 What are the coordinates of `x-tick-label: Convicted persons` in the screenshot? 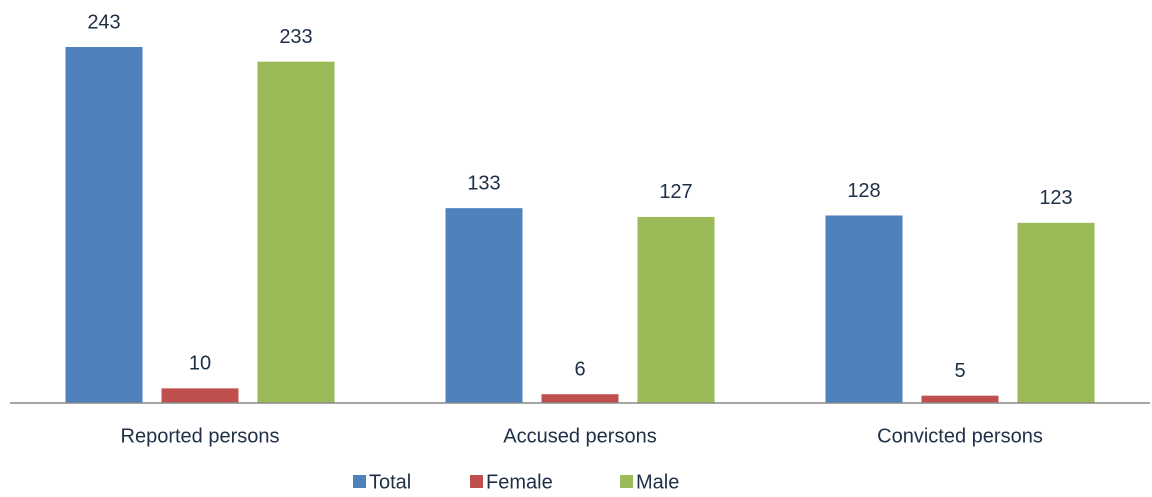 It's located at (960, 436).